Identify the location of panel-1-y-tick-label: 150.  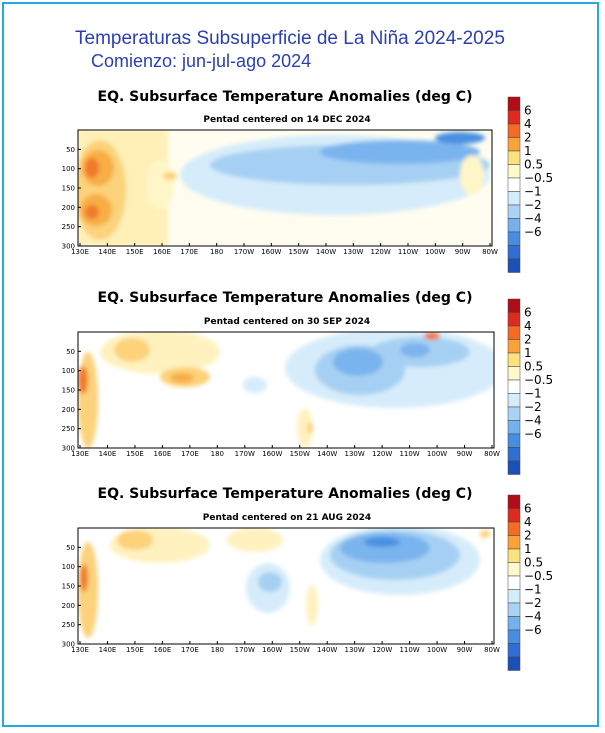
(68, 189).